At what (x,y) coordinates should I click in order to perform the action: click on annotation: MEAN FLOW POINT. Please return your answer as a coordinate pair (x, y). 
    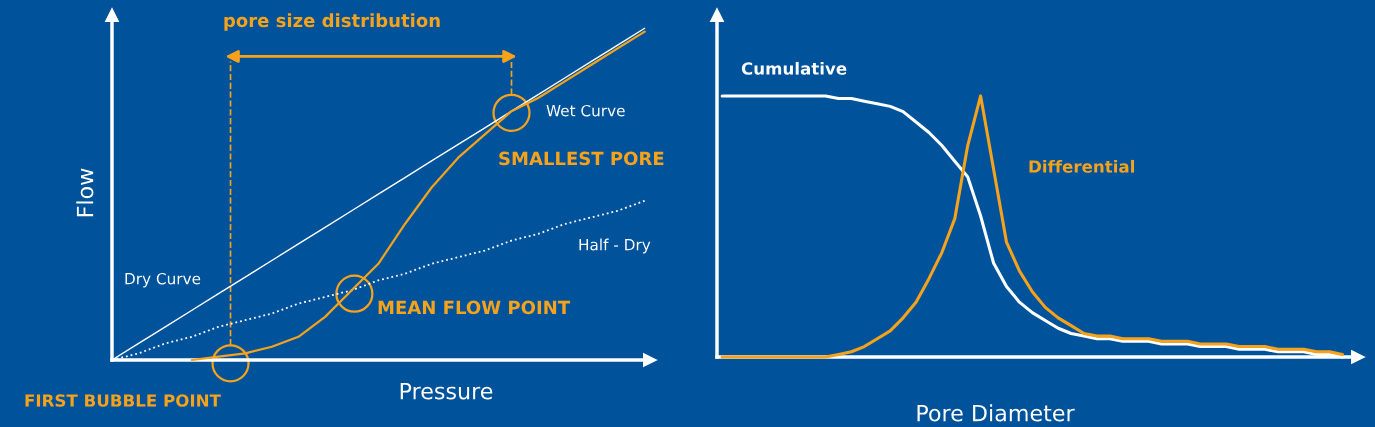
    Looking at the image, I should click on (474, 307).